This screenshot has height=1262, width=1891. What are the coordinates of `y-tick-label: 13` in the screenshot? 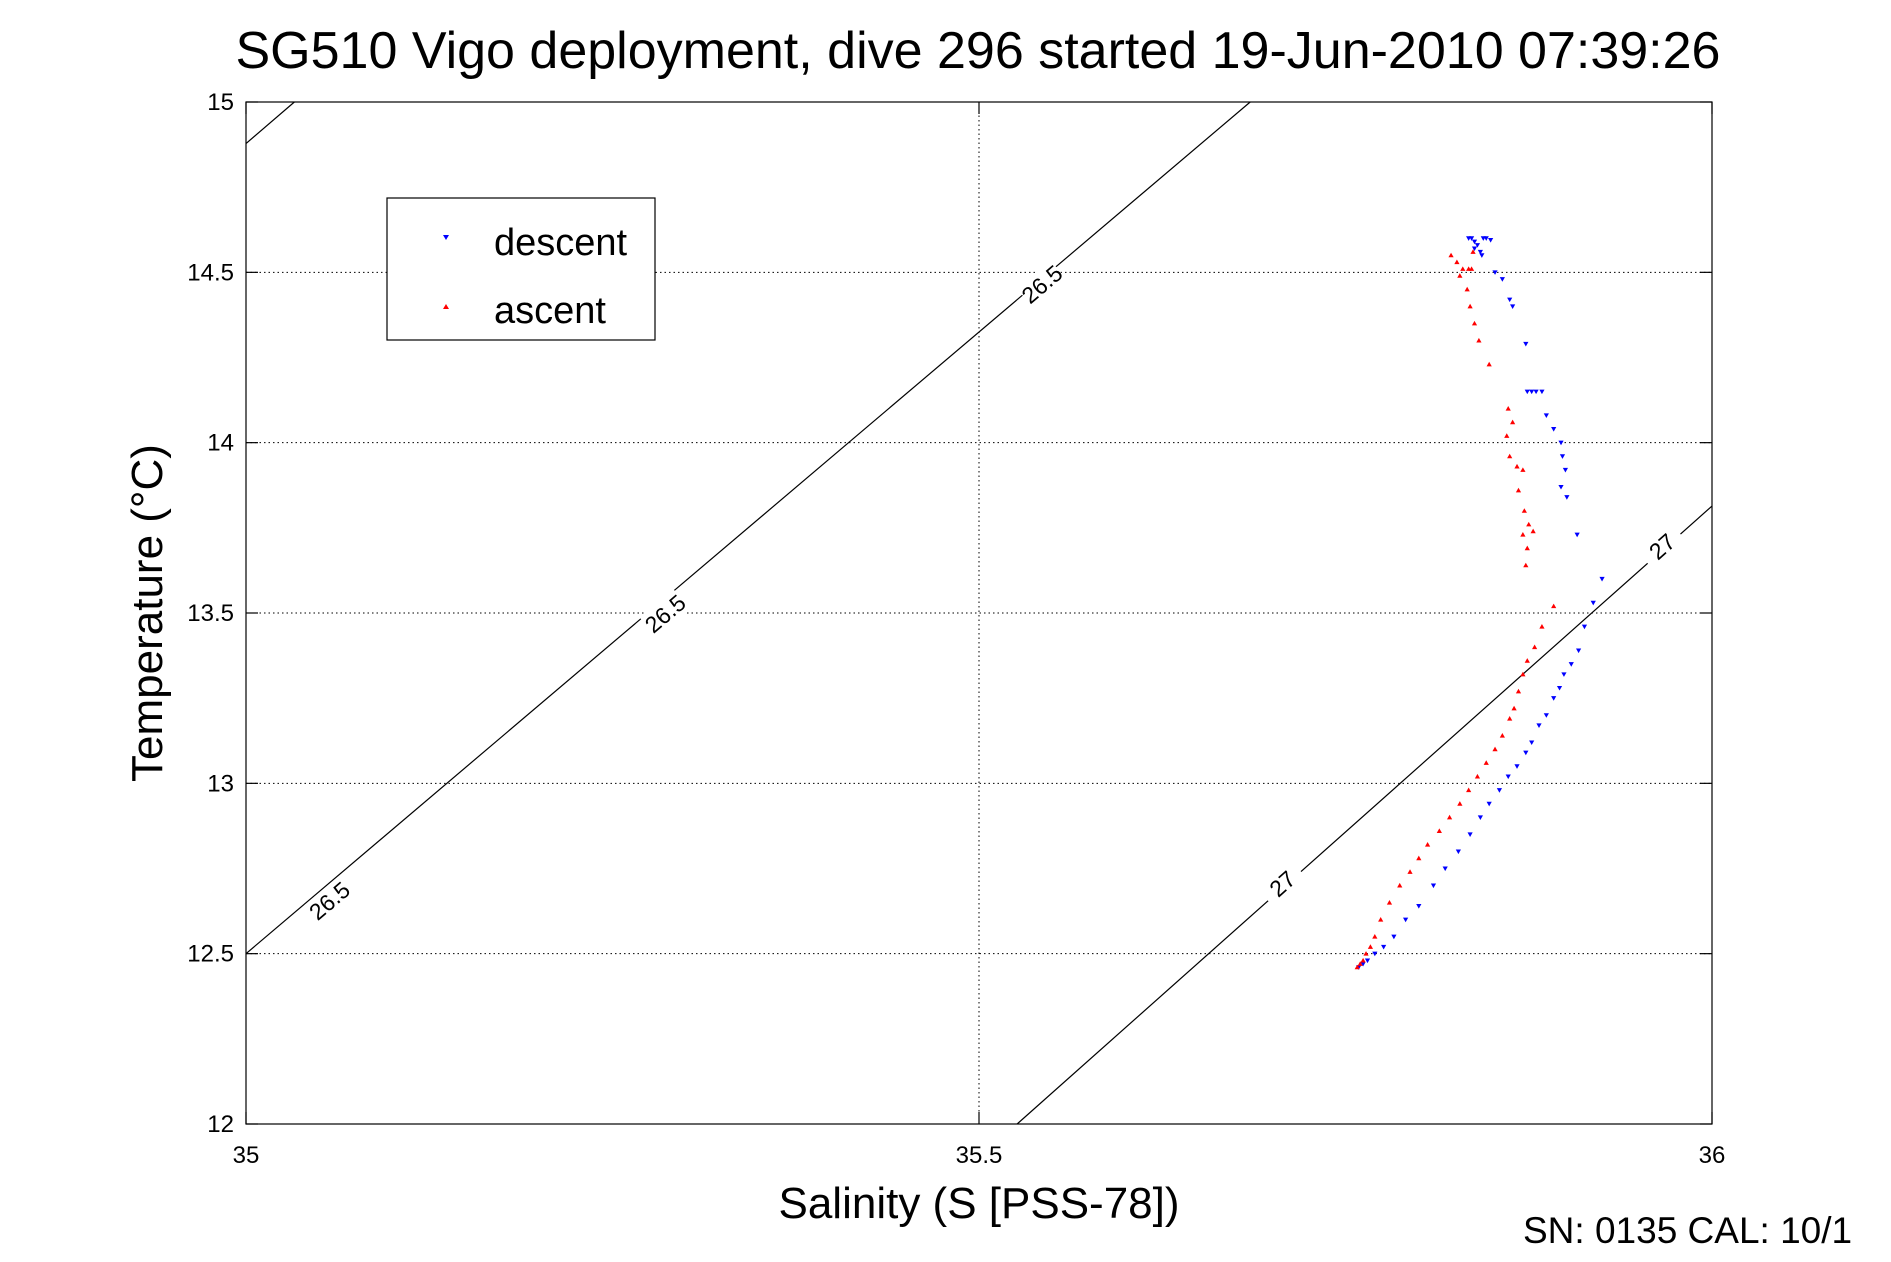 It's located at (220, 783).